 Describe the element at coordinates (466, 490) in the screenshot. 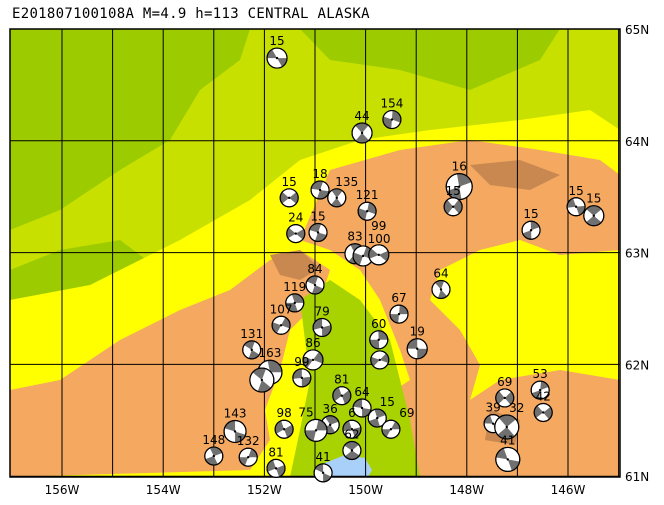

I see `lon-tick-label: 148W` at that location.